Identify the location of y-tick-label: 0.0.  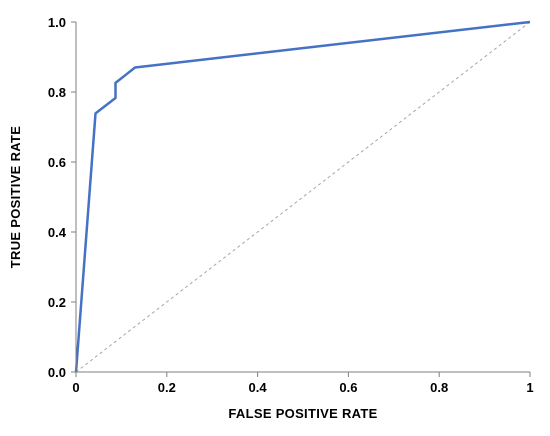
(57, 372).